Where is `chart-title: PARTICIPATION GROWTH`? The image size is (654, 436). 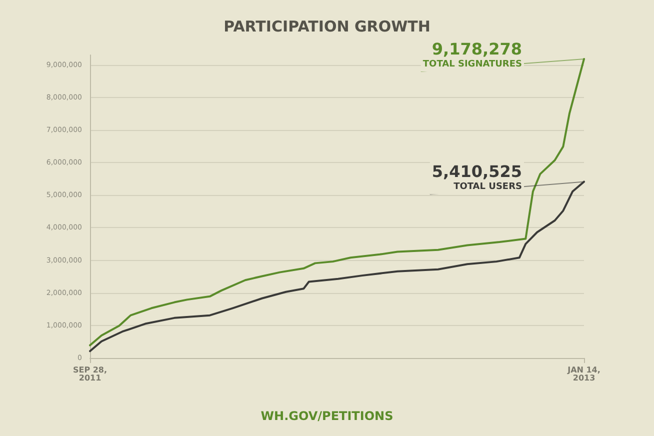
chart-title: PARTICIPATION GROWTH is located at coordinates (327, 27).